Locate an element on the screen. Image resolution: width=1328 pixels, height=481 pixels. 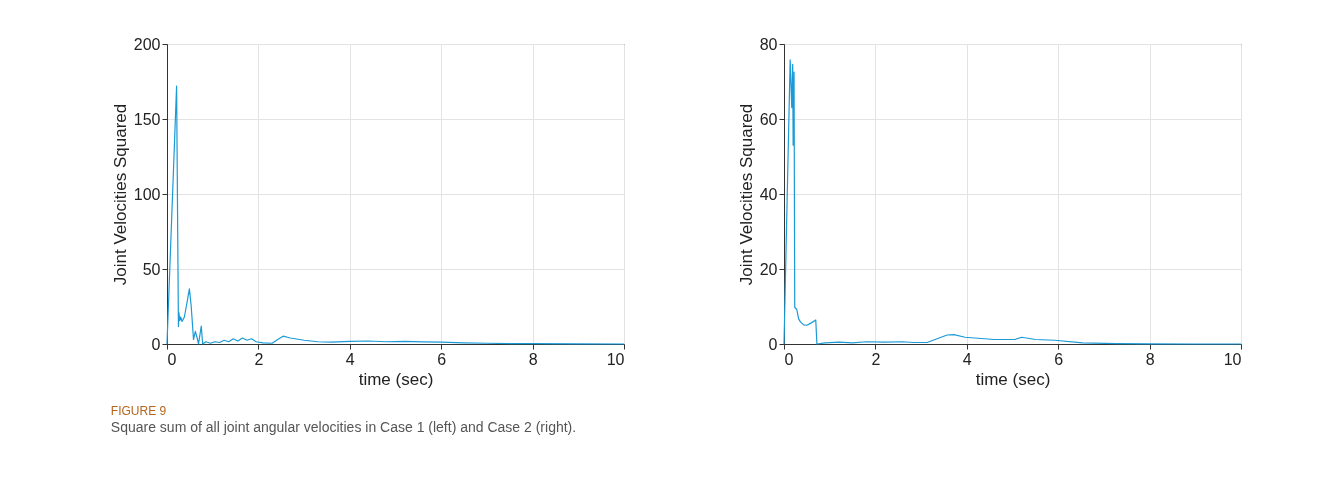
y-tick-label: 40 is located at coordinates (768, 194).